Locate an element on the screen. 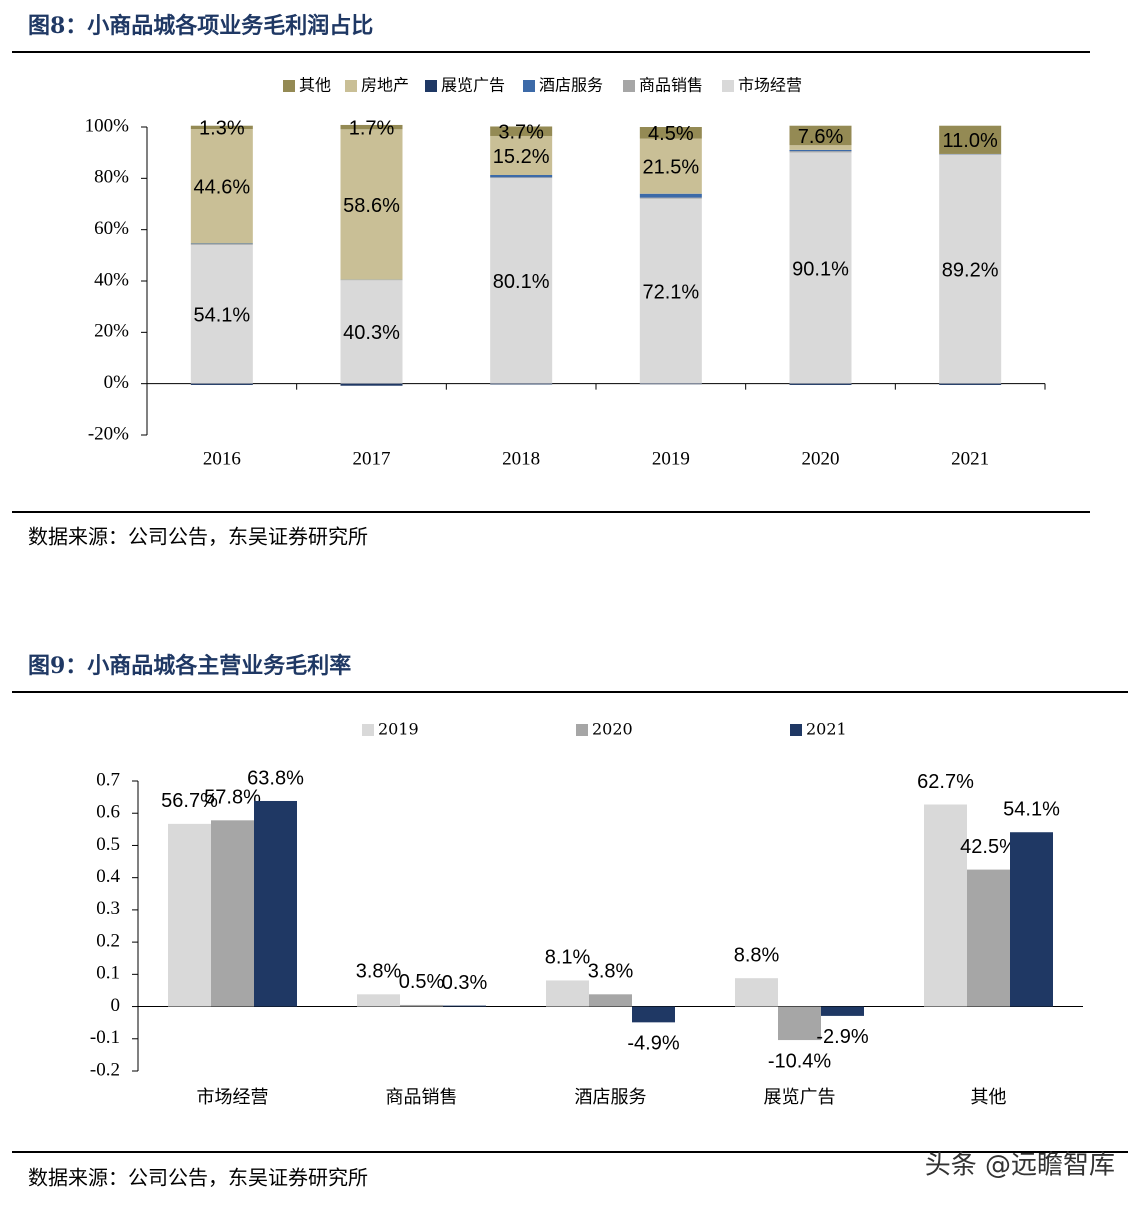 The height and width of the screenshot is (1208, 1140). x-tick-label: 展览广告 is located at coordinates (800, 1097).